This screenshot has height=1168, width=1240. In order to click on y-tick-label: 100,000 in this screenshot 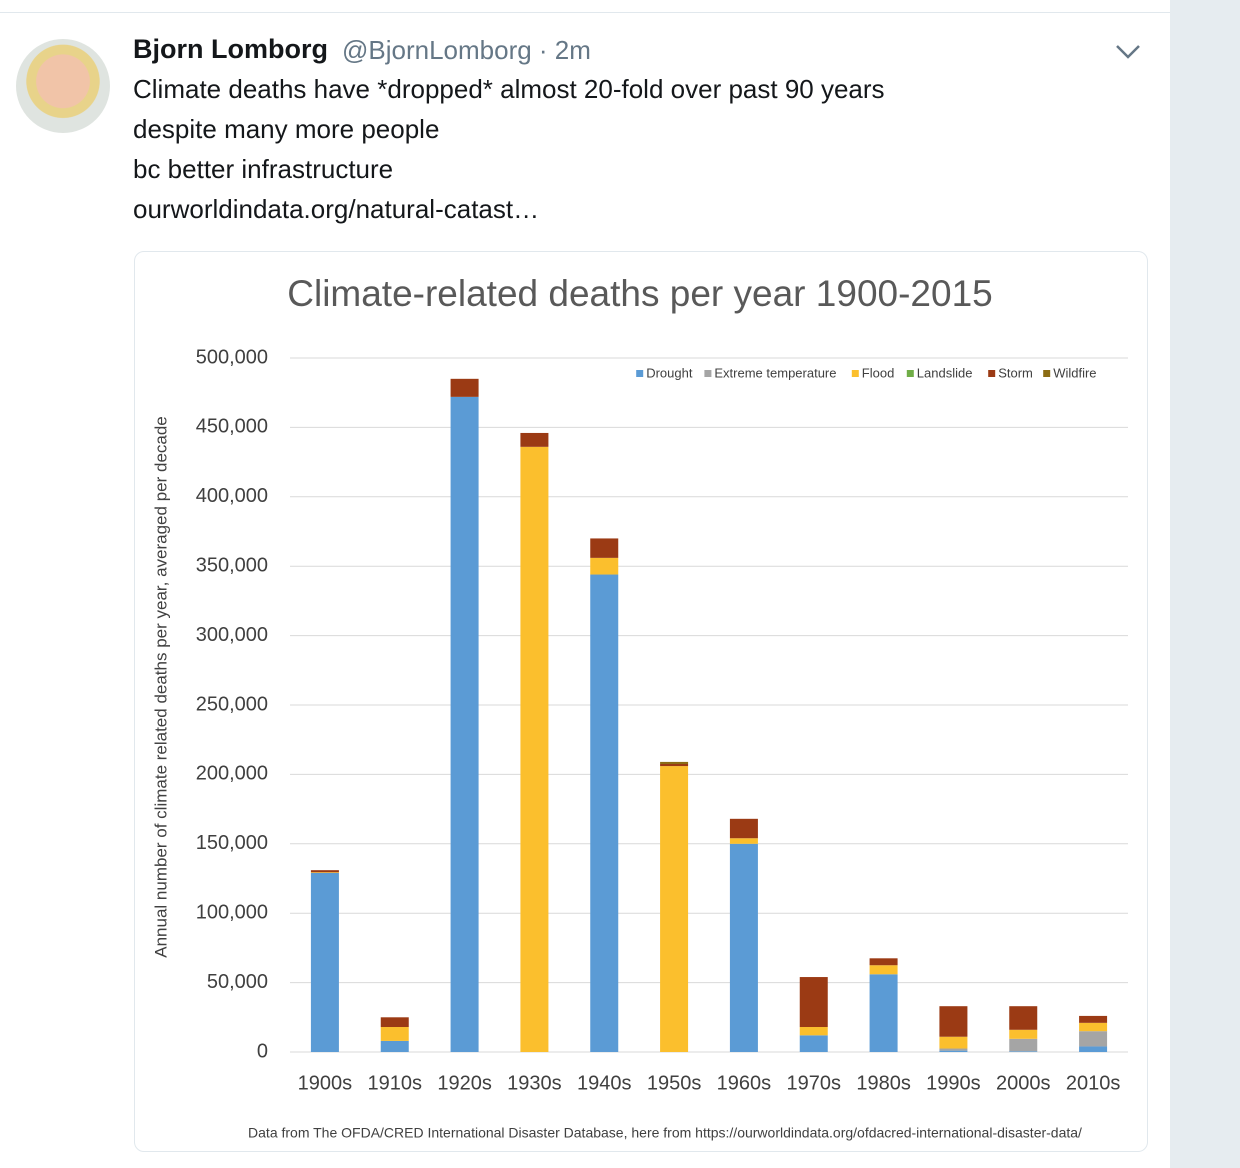, I will do `click(232, 912)`.